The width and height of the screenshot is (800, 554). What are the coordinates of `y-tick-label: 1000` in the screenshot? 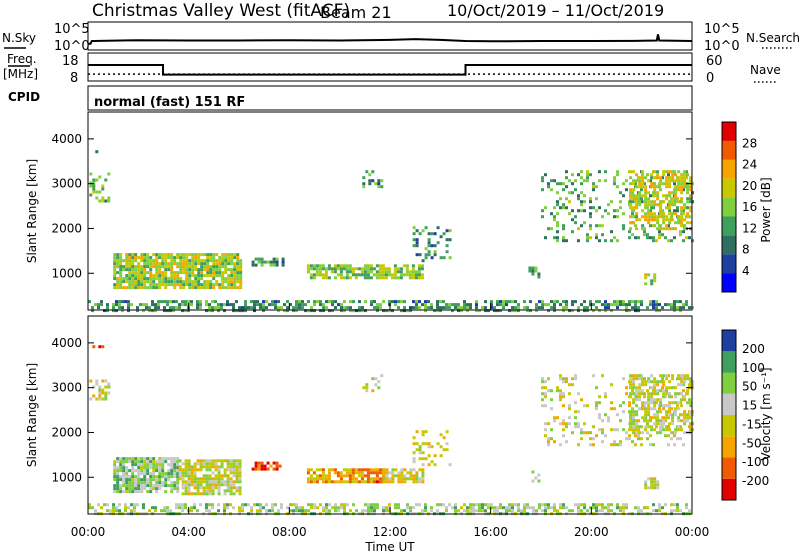 It's located at (66, 273).